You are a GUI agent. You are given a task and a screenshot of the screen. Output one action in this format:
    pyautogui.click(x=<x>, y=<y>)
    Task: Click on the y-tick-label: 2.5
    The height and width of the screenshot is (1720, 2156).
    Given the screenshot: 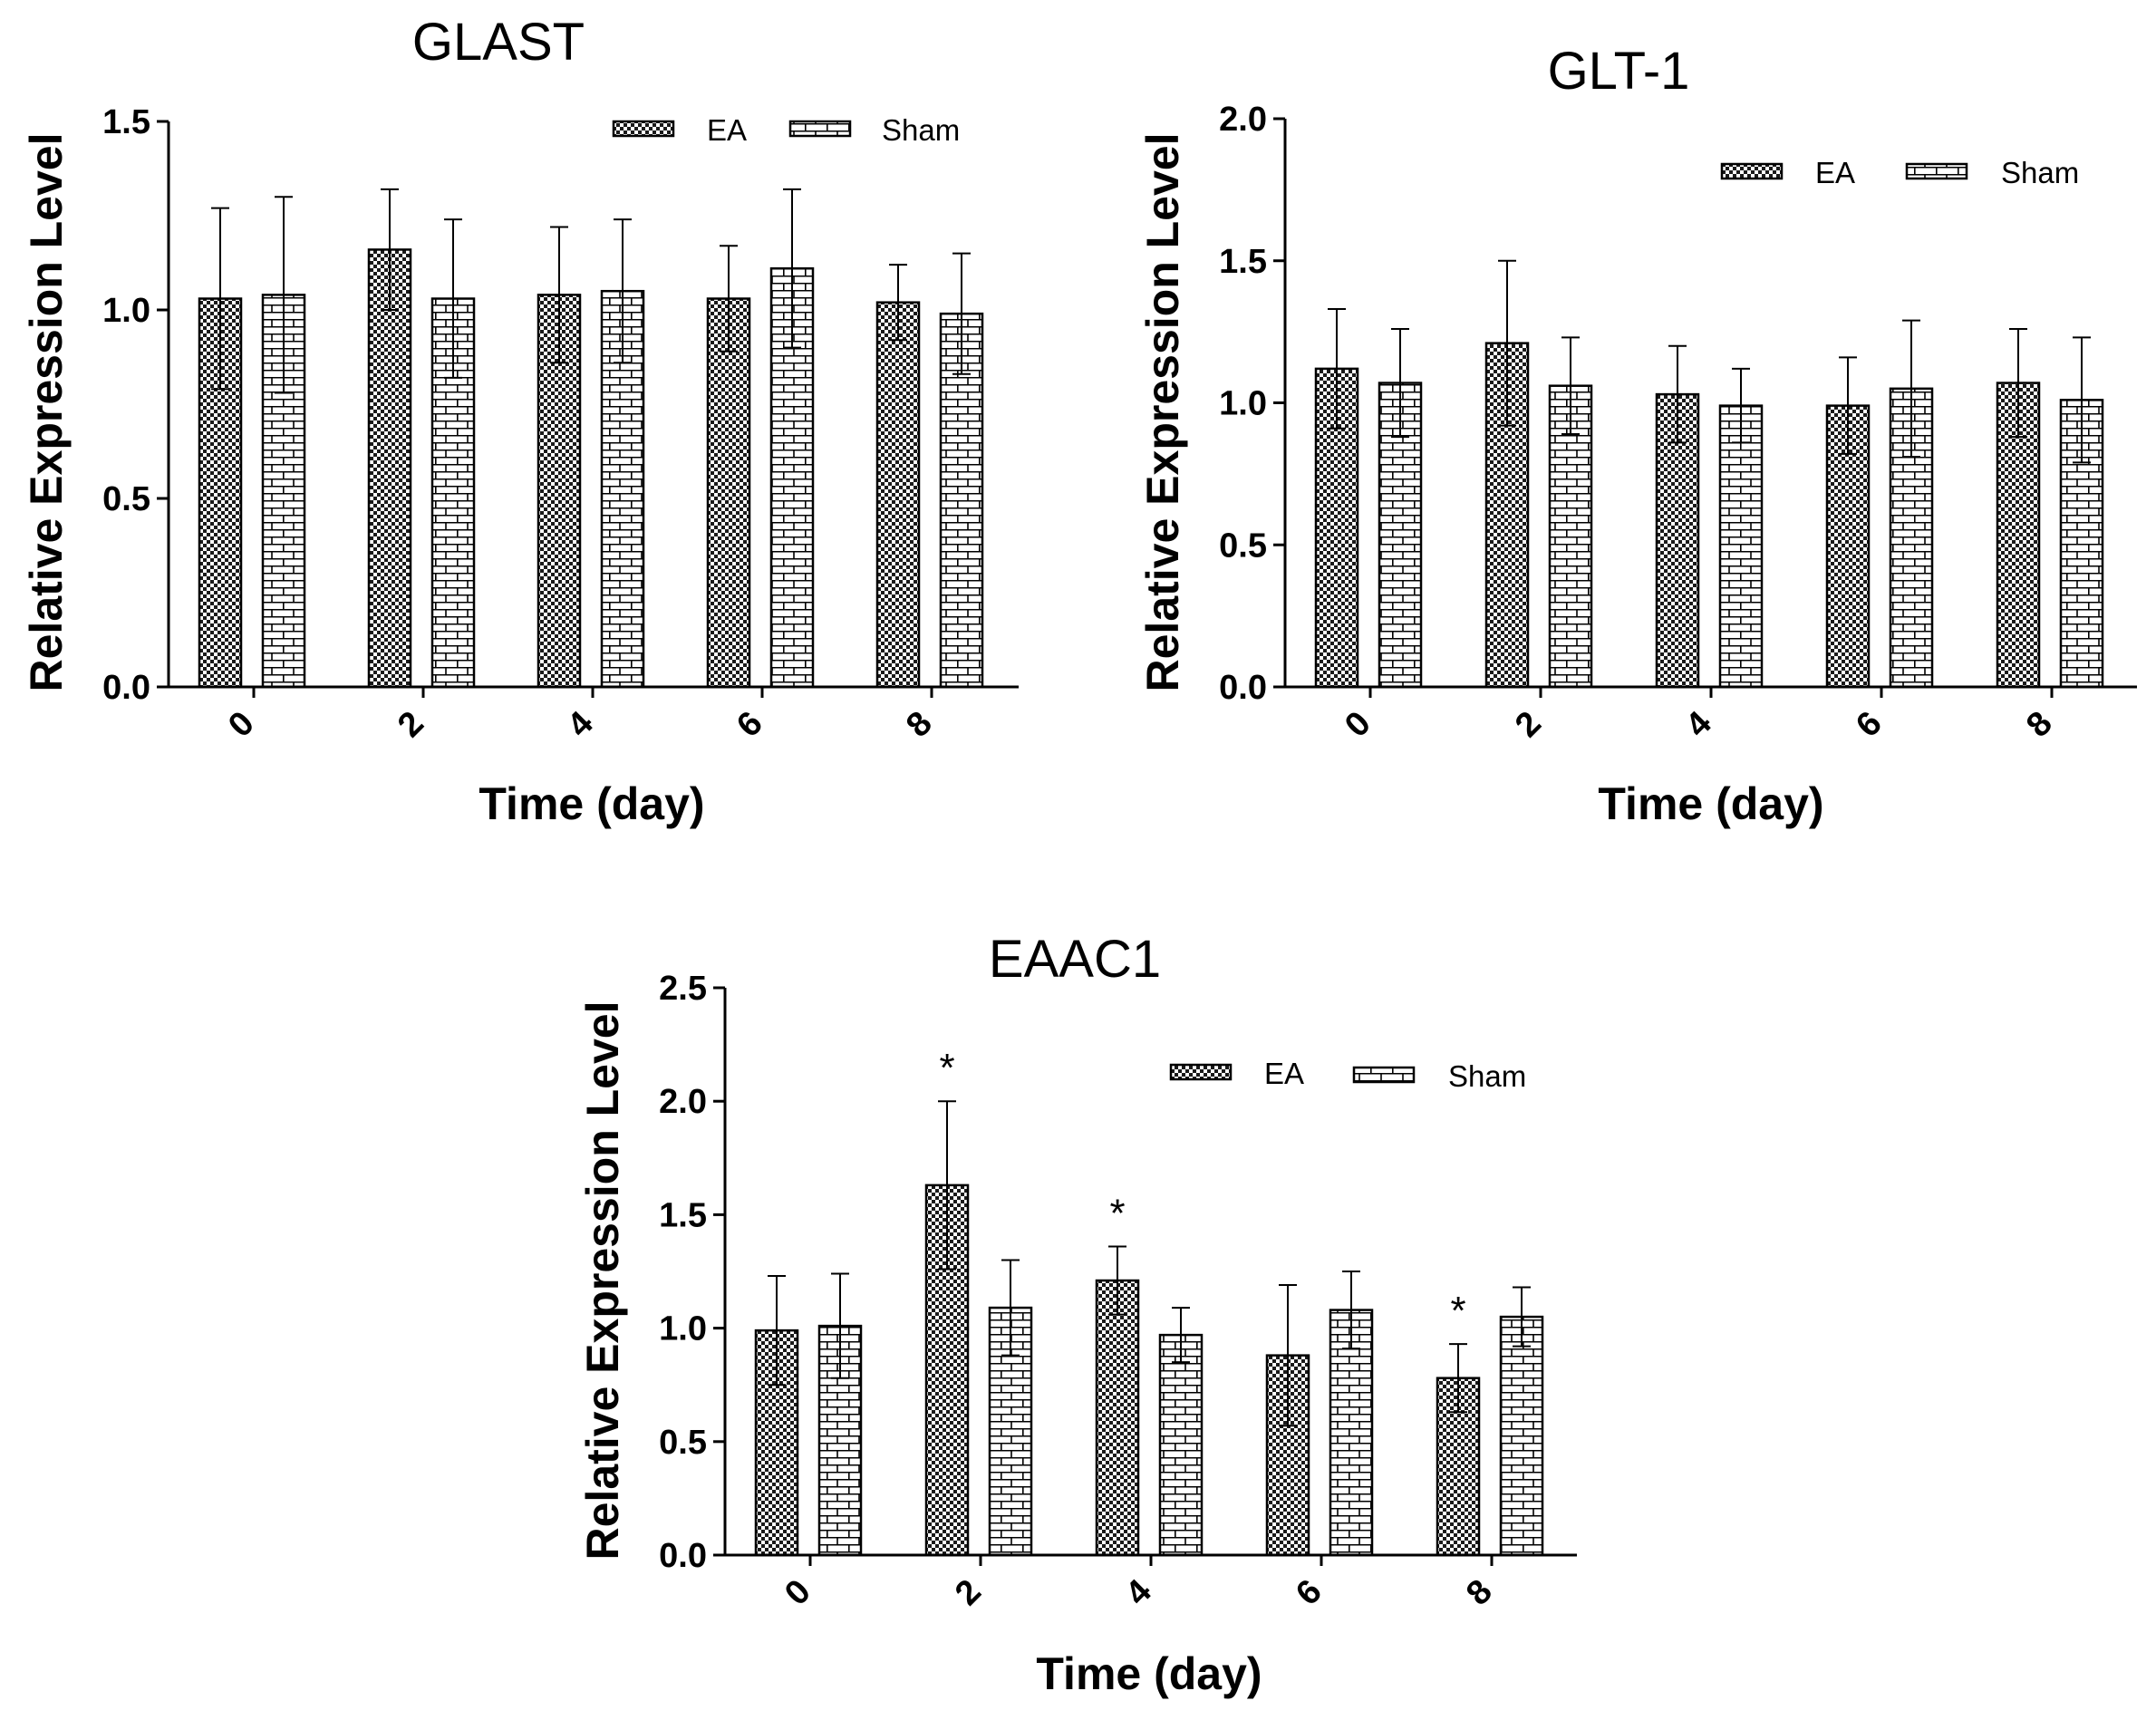 What is the action you would take?
    pyautogui.click(x=683, y=989)
    